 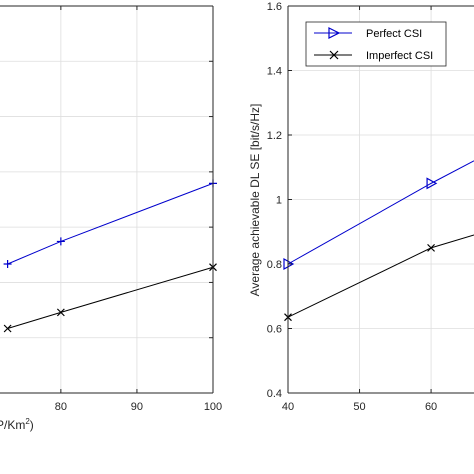 What do you see at coordinates (359, 407) in the screenshot?
I see `right-x-tick-label: 50` at bounding box center [359, 407].